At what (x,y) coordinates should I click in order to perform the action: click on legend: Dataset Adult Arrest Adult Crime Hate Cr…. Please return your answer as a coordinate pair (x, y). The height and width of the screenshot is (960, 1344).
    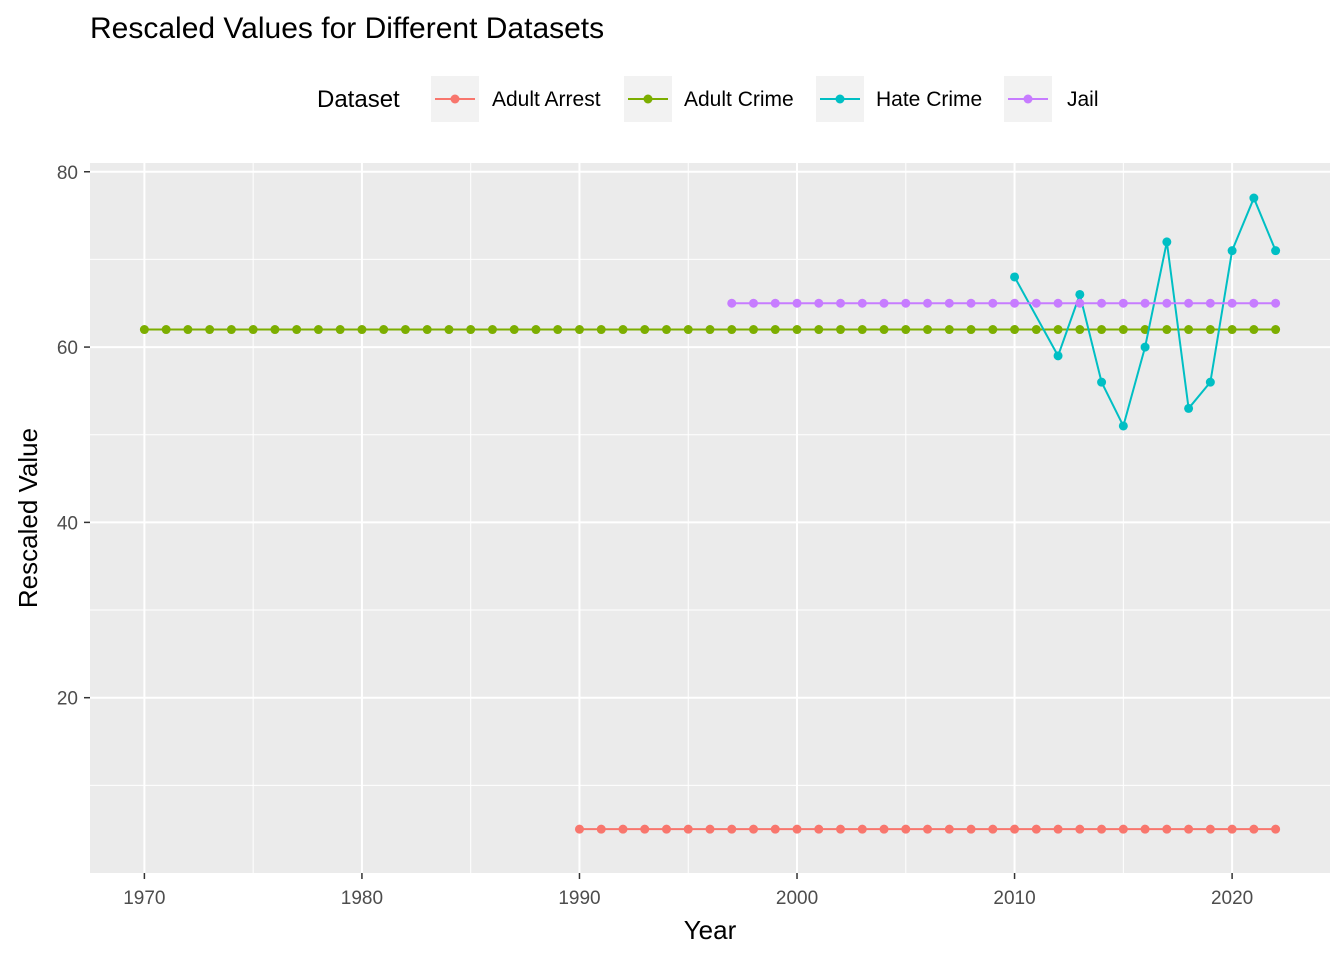
    Looking at the image, I should click on (672, 100).